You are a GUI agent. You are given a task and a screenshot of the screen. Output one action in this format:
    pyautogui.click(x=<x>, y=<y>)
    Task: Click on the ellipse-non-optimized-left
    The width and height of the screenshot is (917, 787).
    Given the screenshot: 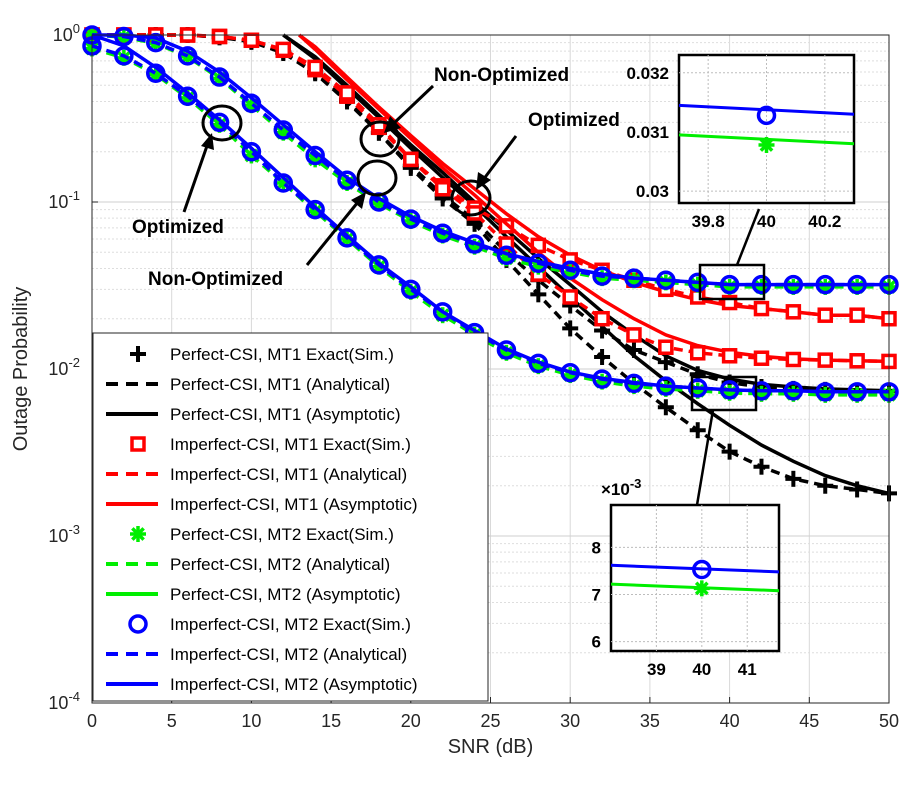 What is the action you would take?
    pyautogui.click(x=377, y=178)
    